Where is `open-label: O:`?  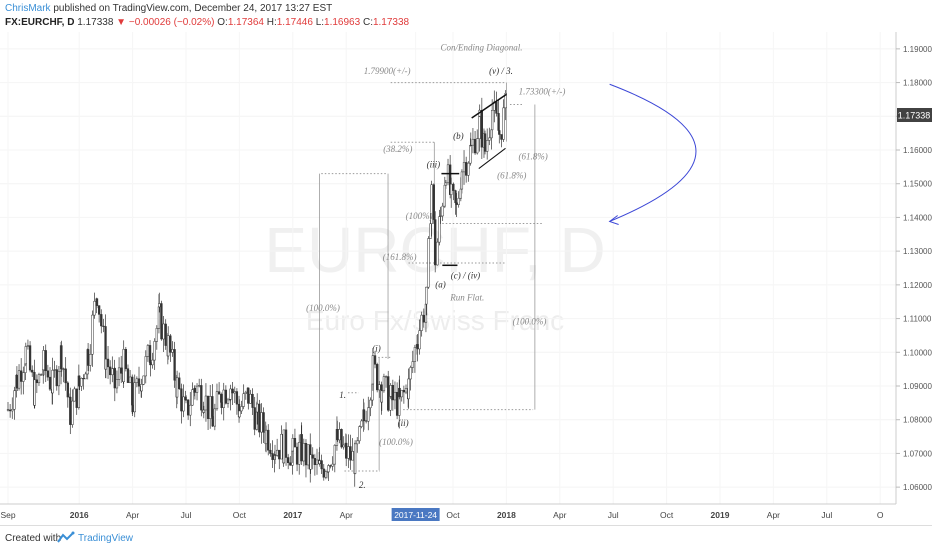
open-label: O: is located at coordinates (222, 22).